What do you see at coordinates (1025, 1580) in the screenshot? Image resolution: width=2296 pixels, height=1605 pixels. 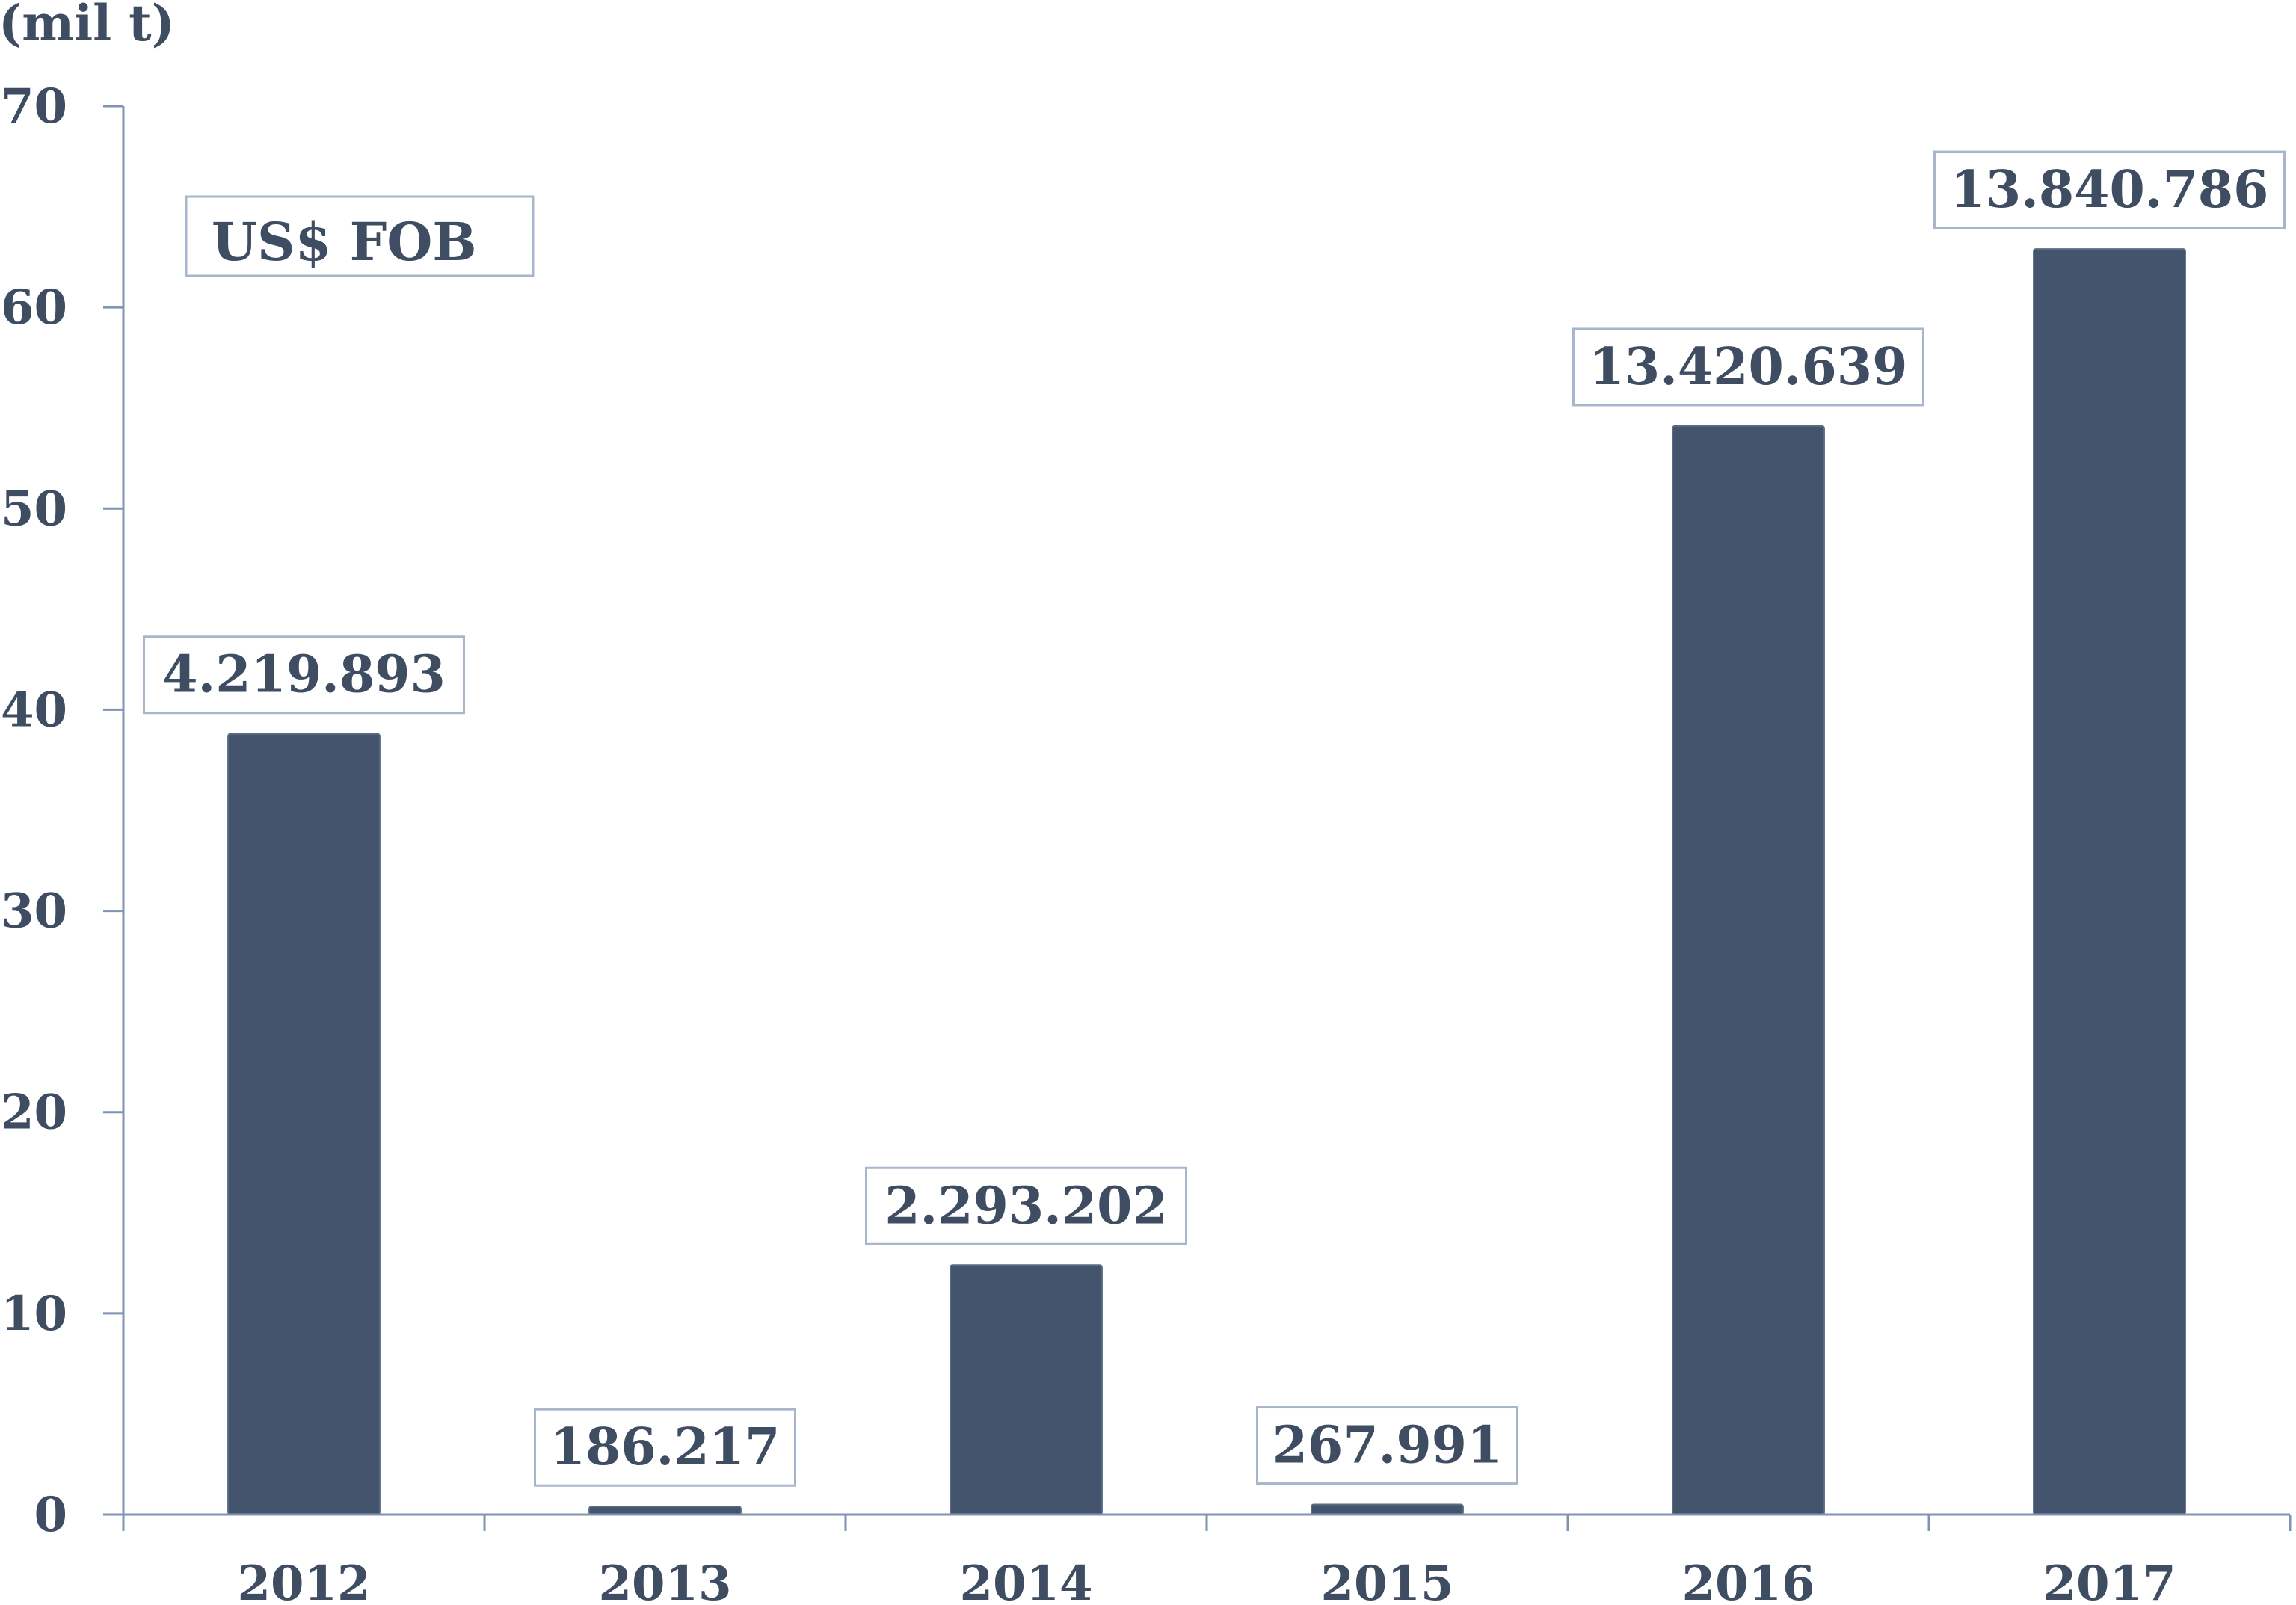 I see `x-tick-label: 2014` at bounding box center [1025, 1580].